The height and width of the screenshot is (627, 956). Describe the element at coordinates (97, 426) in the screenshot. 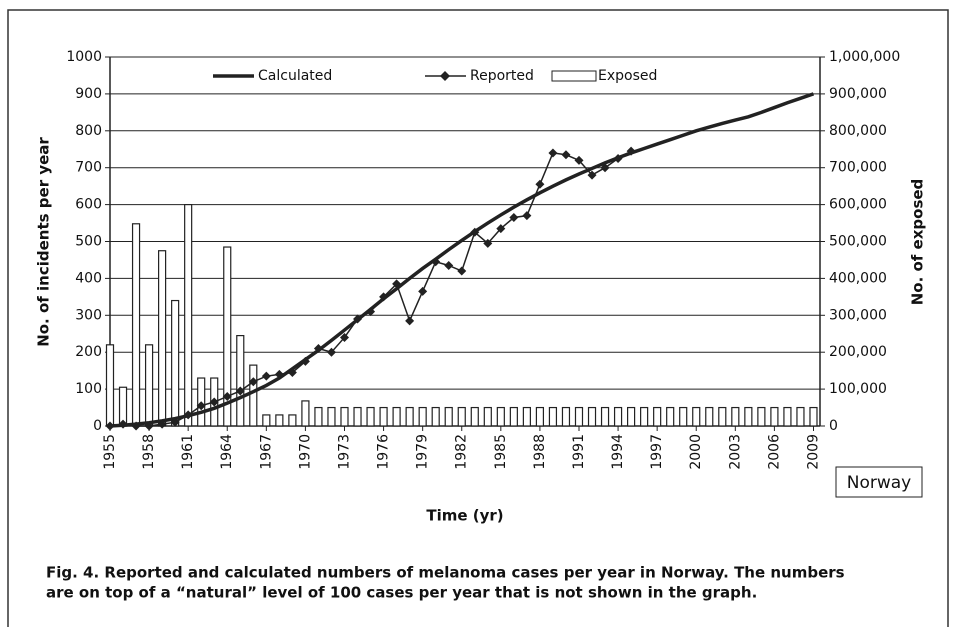

I see `y-tick-label: 0` at that location.